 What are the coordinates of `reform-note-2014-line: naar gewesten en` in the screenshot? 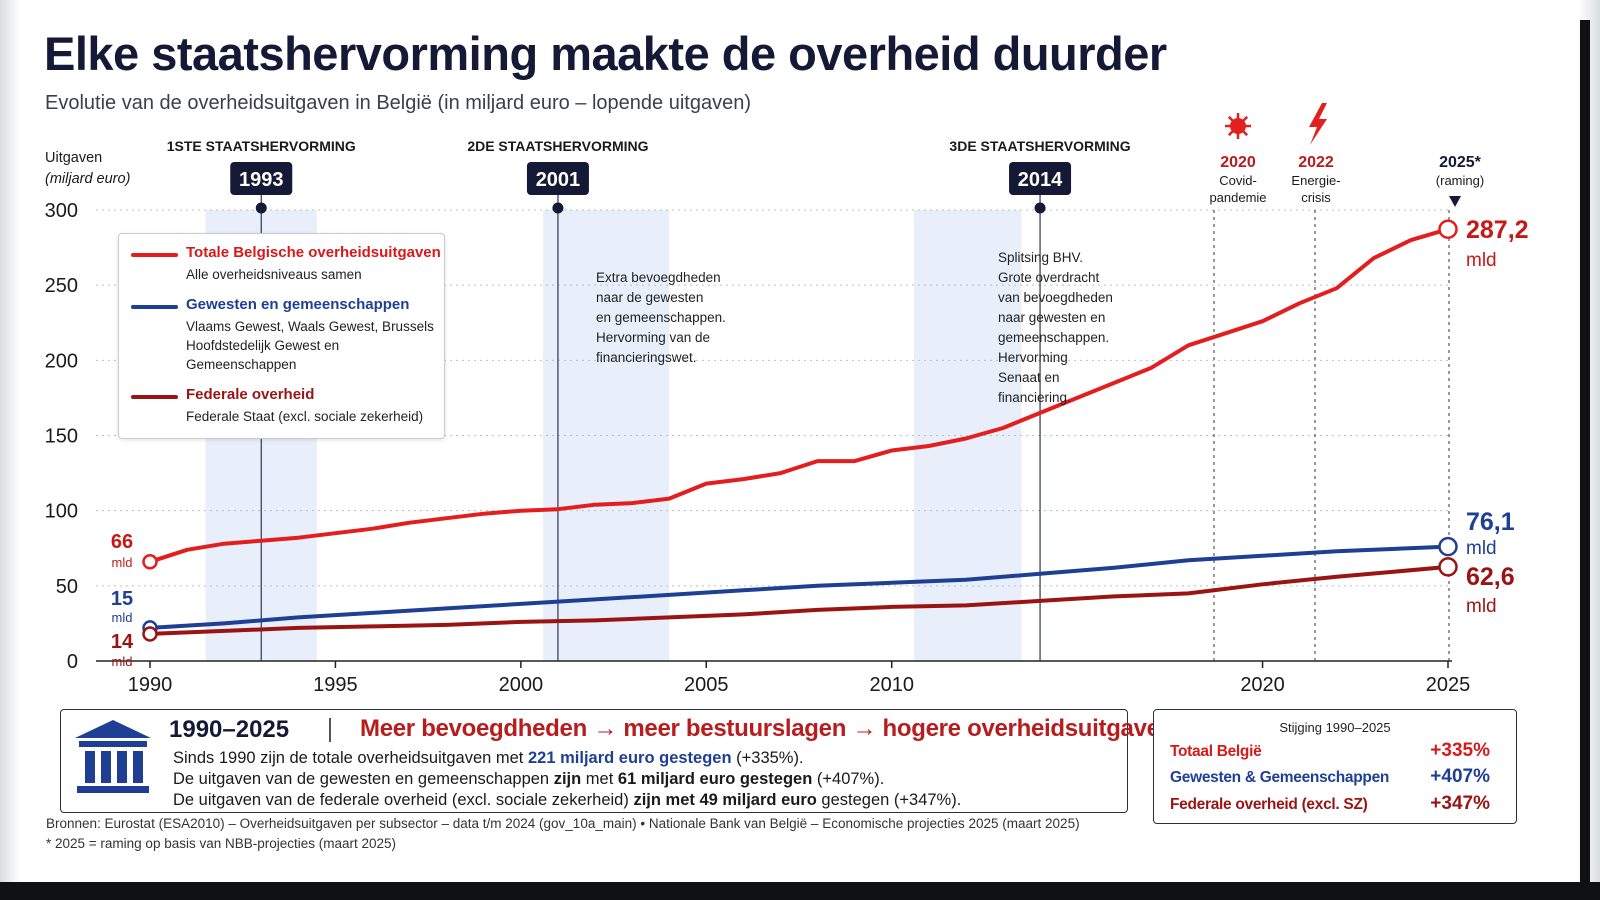 It's located at (1052, 317).